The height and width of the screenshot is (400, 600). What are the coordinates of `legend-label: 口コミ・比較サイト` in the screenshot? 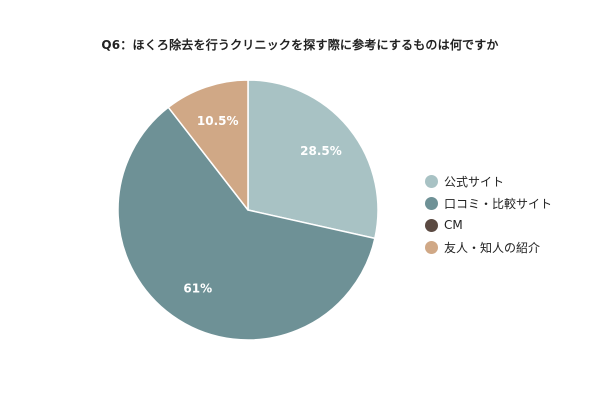 It's located at (498, 203).